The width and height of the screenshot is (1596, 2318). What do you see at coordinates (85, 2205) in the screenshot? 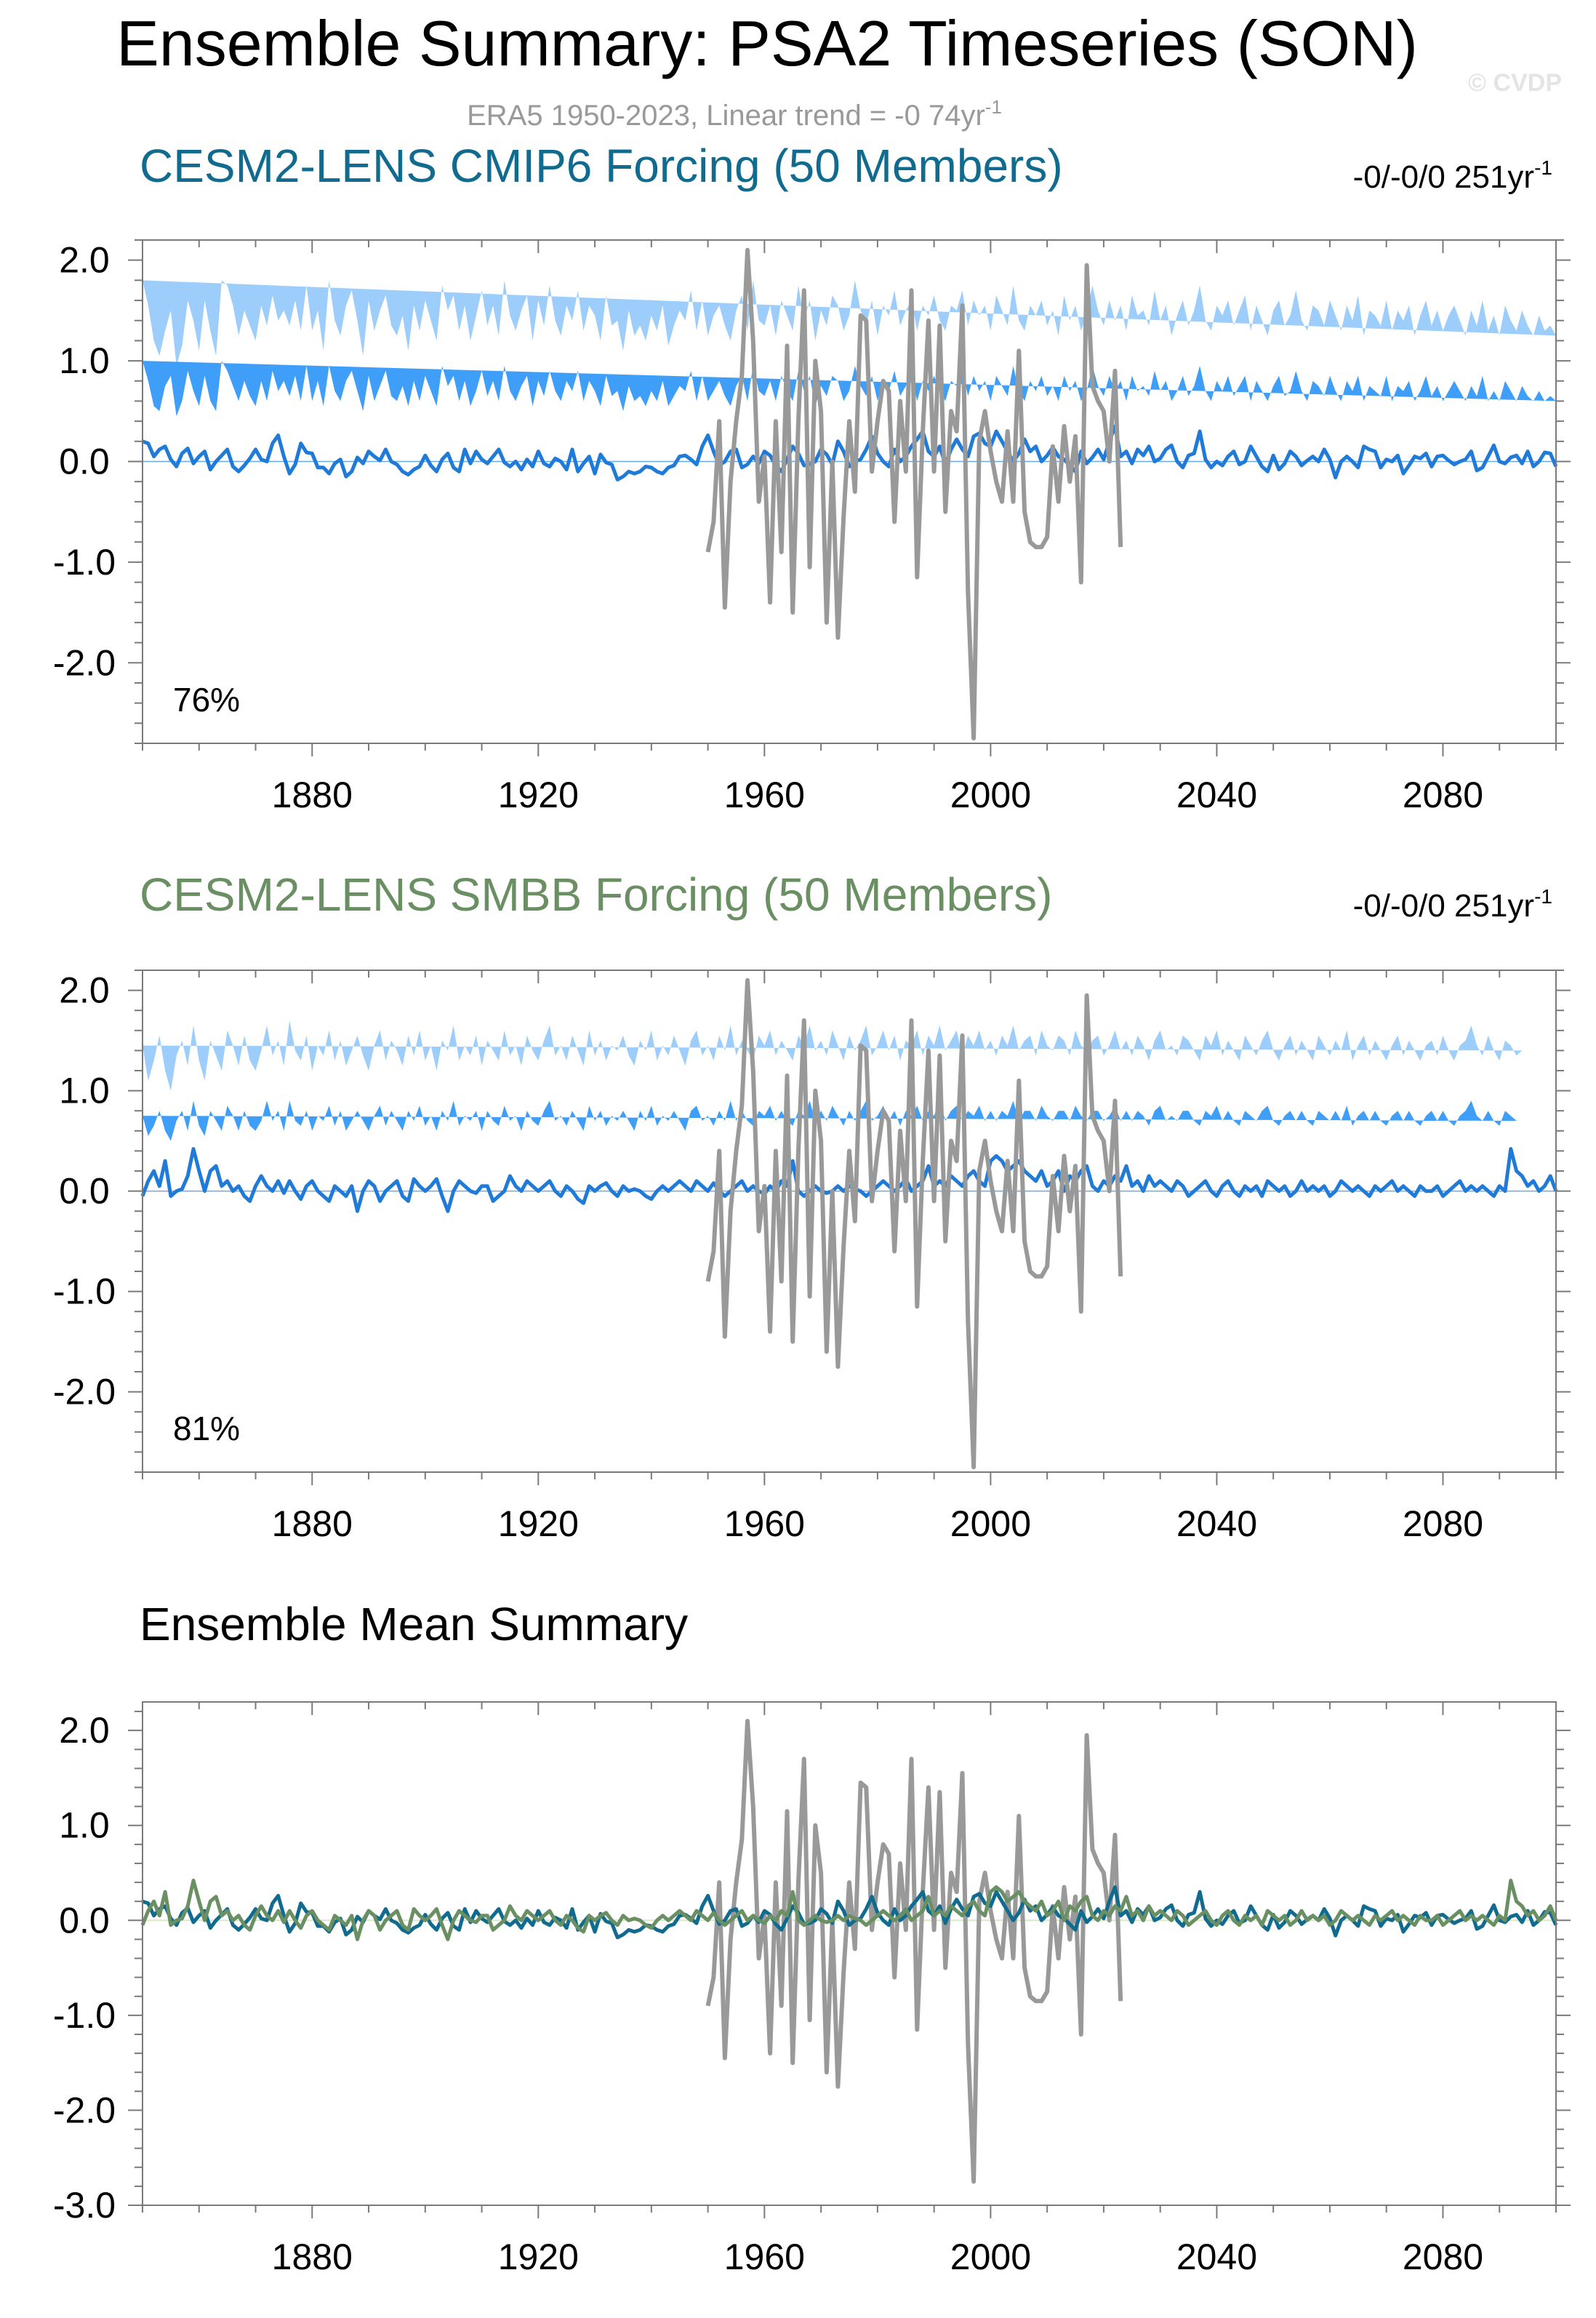
I see `y-tick-label: -3.0` at bounding box center [85, 2205].